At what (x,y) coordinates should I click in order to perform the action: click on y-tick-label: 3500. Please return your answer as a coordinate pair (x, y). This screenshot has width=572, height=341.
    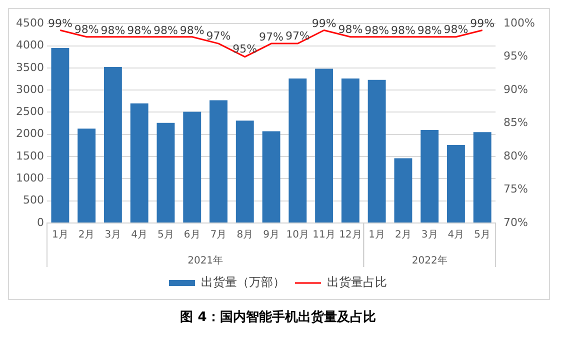
    Looking at the image, I should click on (30, 67).